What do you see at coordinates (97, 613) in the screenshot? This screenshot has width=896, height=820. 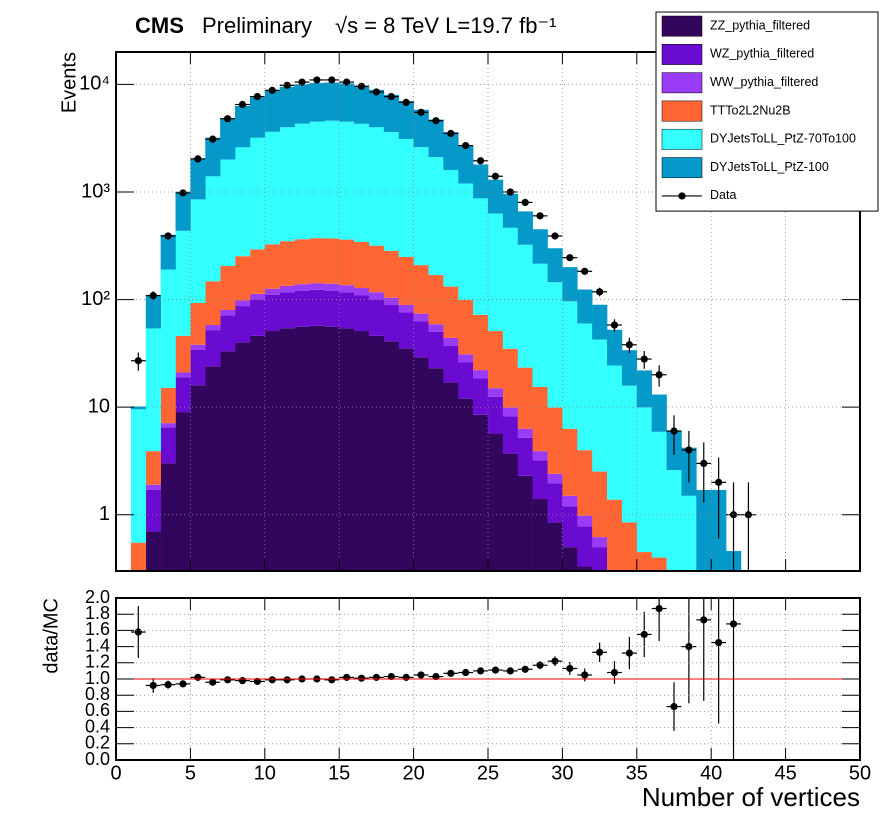 I see `y-tick-label: 1.8` at bounding box center [97, 613].